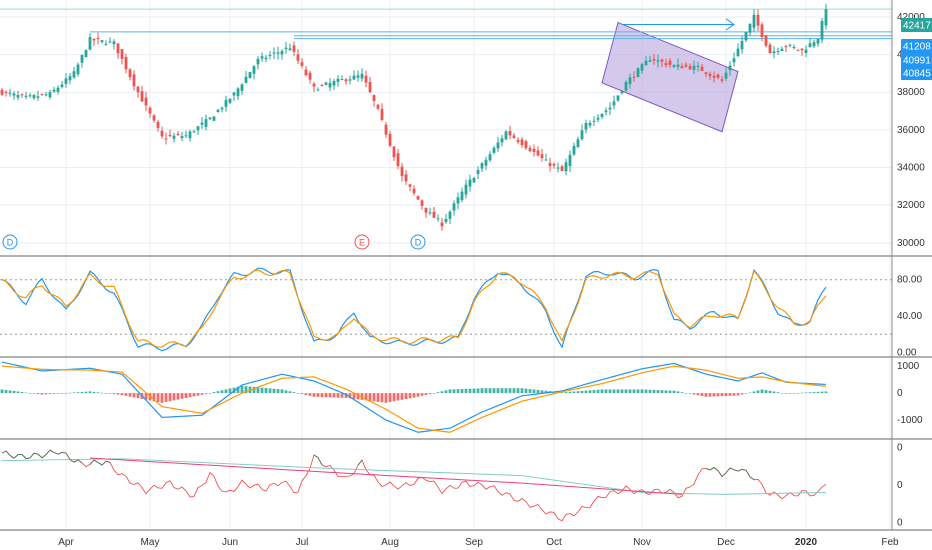 The width and height of the screenshot is (932, 550). What do you see at coordinates (670, 77) in the screenshot?
I see `channel-drawing` at bounding box center [670, 77].